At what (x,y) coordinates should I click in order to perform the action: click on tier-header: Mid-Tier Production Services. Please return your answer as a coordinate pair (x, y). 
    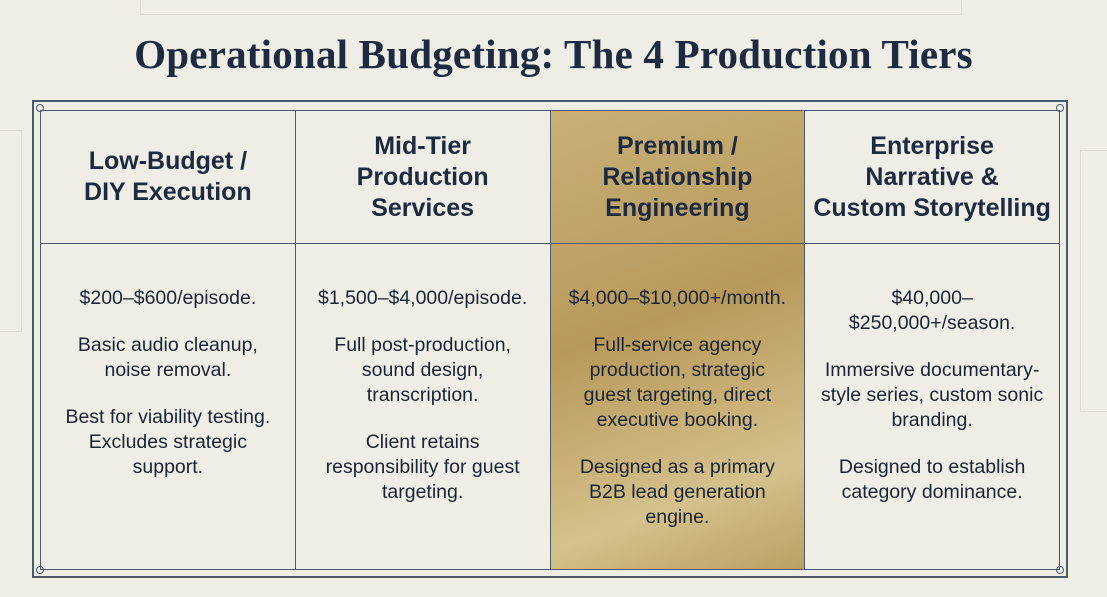
    Looking at the image, I should click on (422, 177).